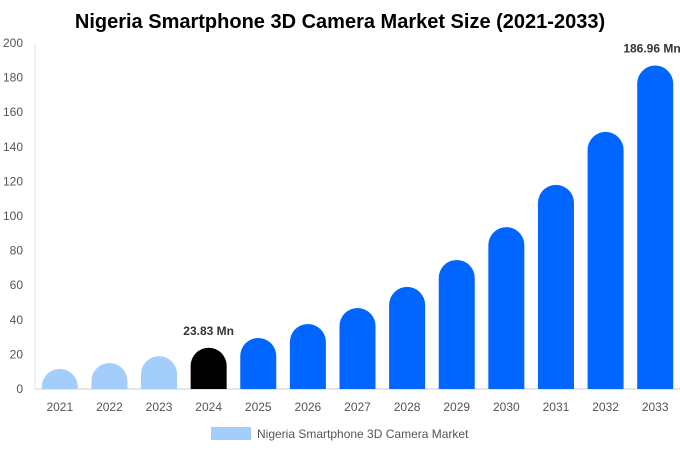 The width and height of the screenshot is (680, 450). Describe the element at coordinates (506, 308) in the screenshot. I see `bar-2030` at that location.